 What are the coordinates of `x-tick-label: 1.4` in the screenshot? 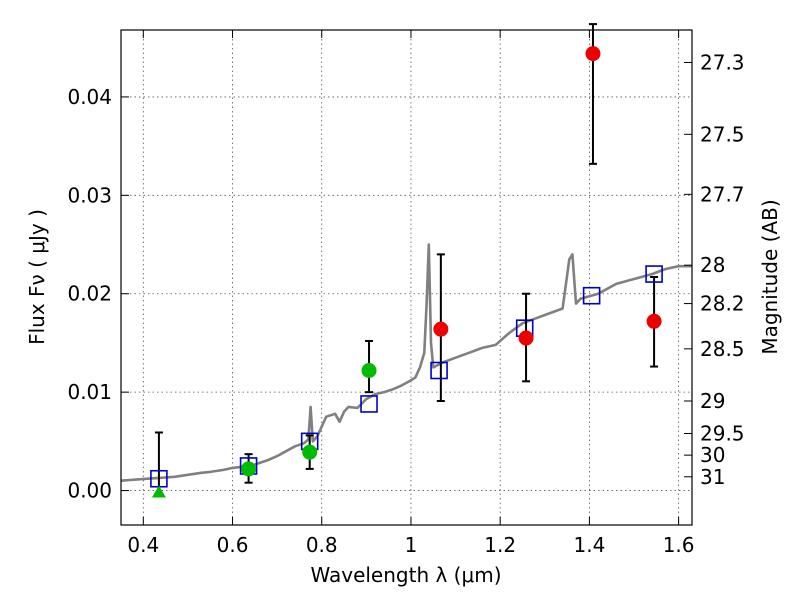 It's located at (589, 545).